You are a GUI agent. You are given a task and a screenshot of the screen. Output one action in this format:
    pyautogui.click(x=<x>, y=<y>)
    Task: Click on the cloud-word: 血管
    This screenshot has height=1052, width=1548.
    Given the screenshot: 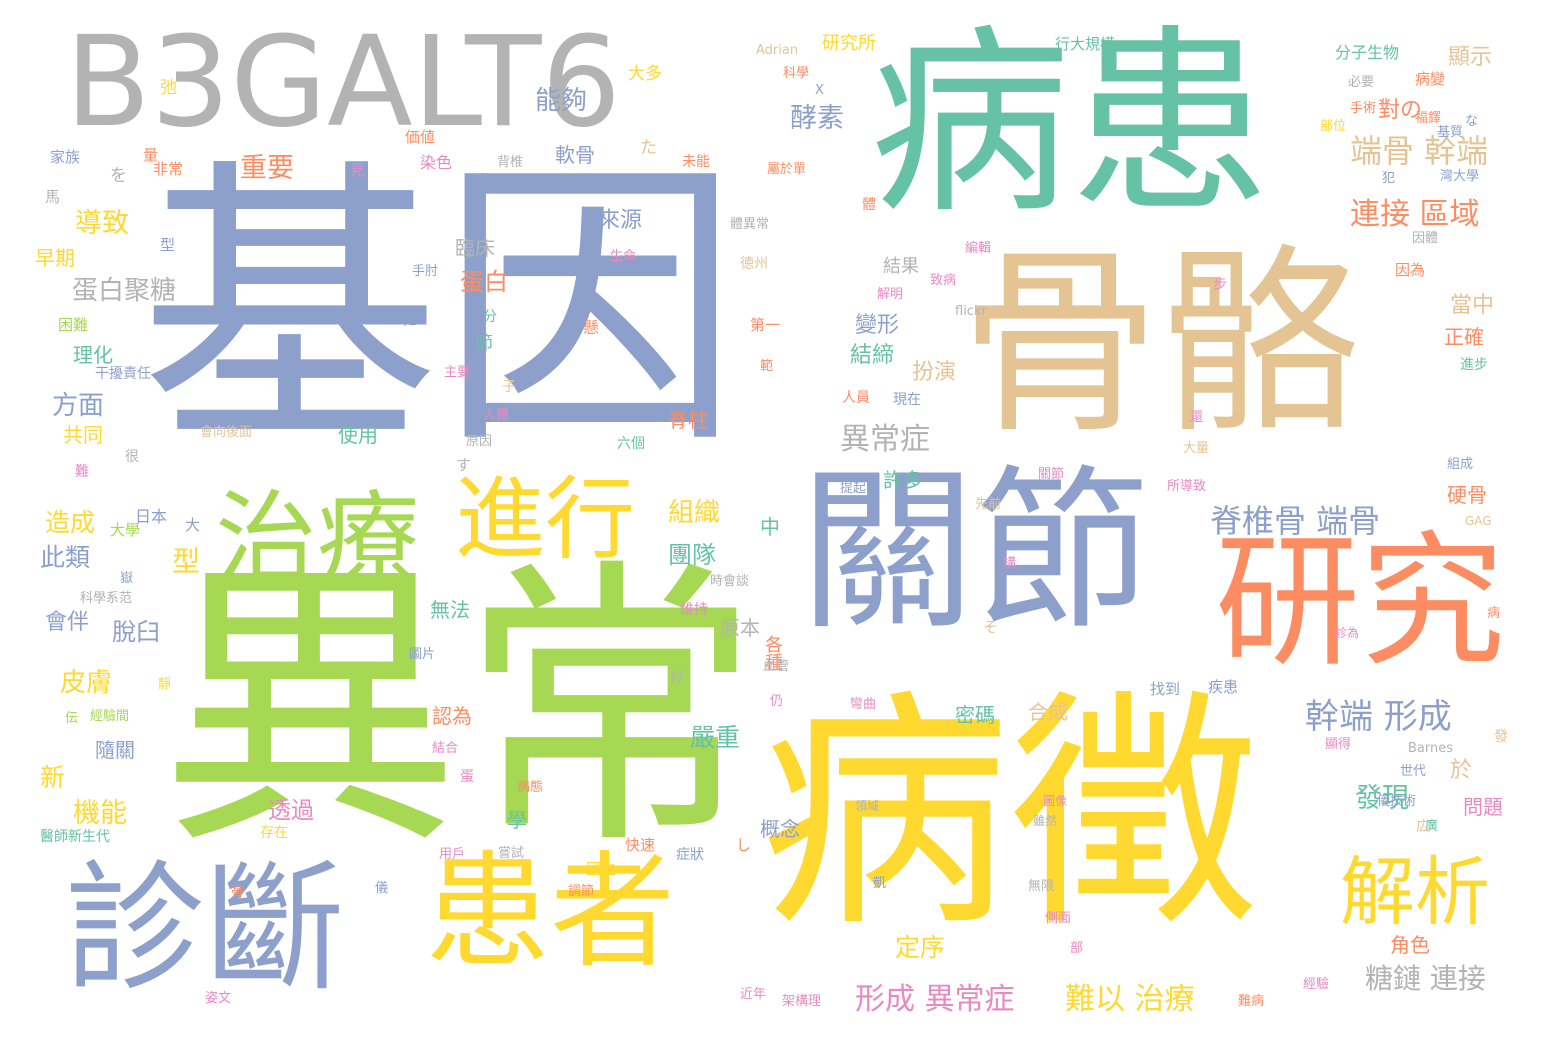 What is the action you would take?
    pyautogui.click(x=776, y=666)
    